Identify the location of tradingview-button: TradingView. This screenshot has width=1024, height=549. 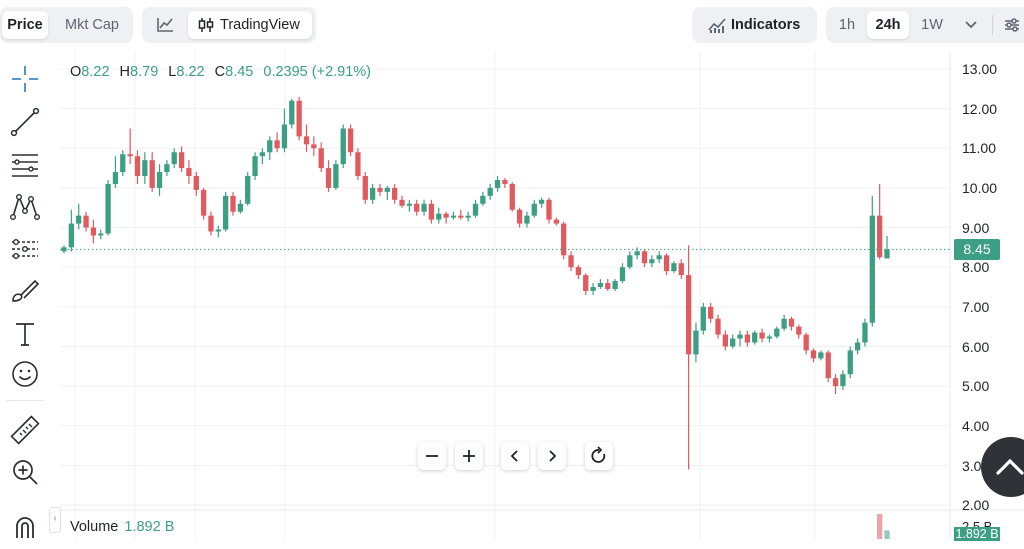
(250, 25).